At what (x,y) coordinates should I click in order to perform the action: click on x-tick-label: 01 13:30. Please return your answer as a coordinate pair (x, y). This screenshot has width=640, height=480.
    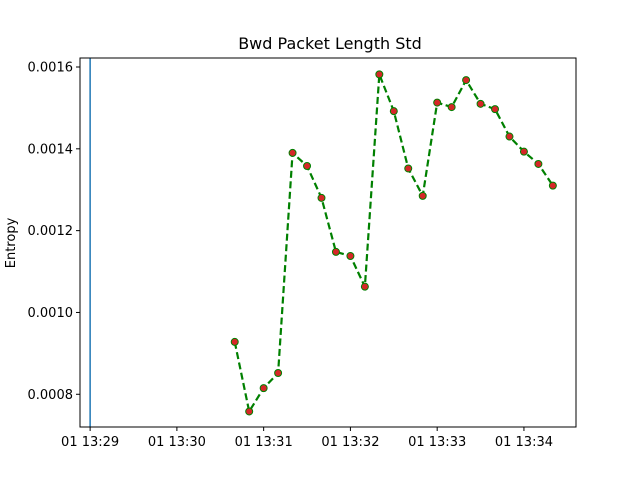
    Looking at the image, I should click on (177, 442).